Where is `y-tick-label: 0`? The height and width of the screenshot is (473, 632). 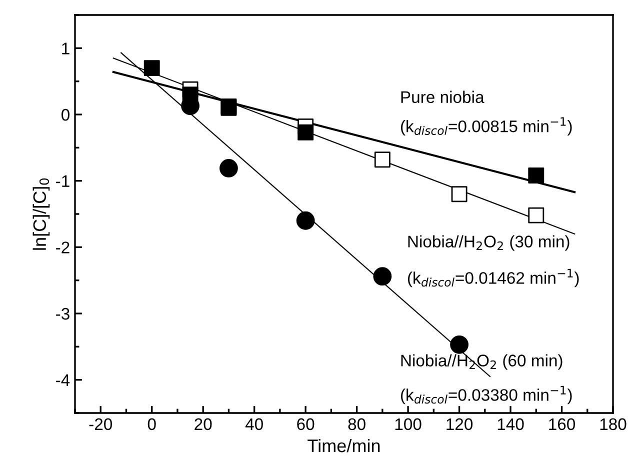 y-tick-label: 0 is located at coordinates (66, 114).